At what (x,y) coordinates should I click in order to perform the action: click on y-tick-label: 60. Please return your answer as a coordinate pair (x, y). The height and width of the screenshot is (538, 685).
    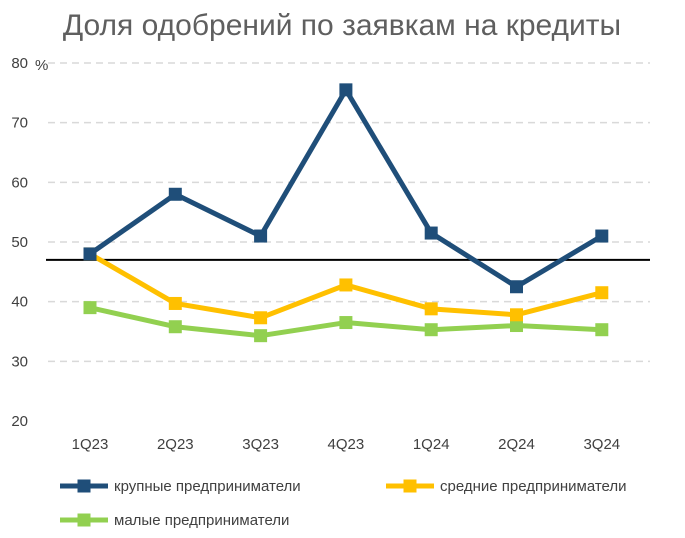
    Looking at the image, I should click on (19, 182).